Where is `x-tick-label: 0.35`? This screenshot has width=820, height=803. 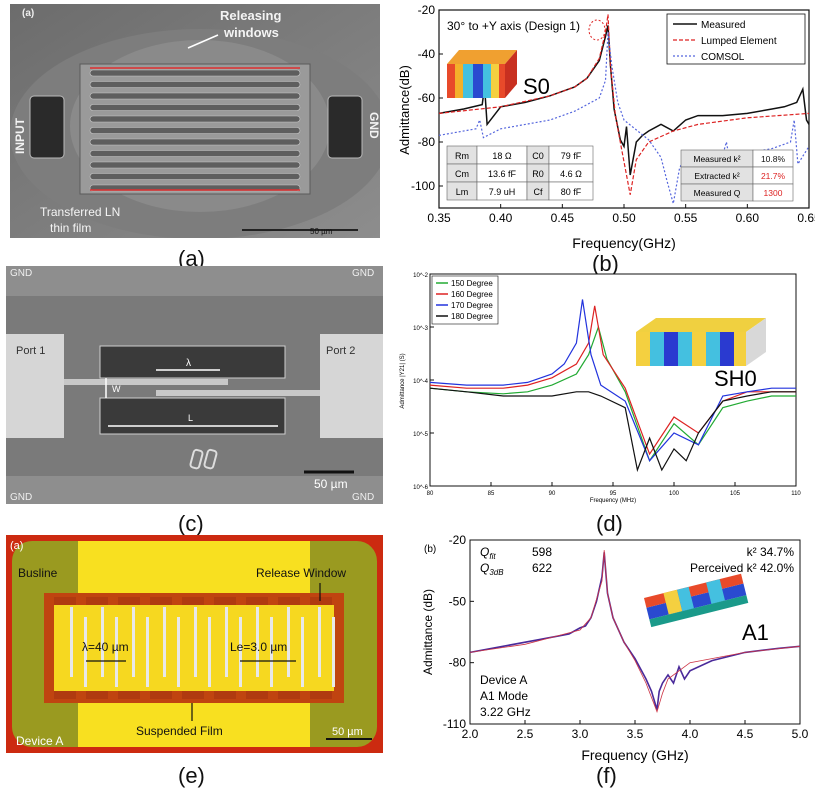
x-tick-label: 0.35 is located at coordinates (439, 218).